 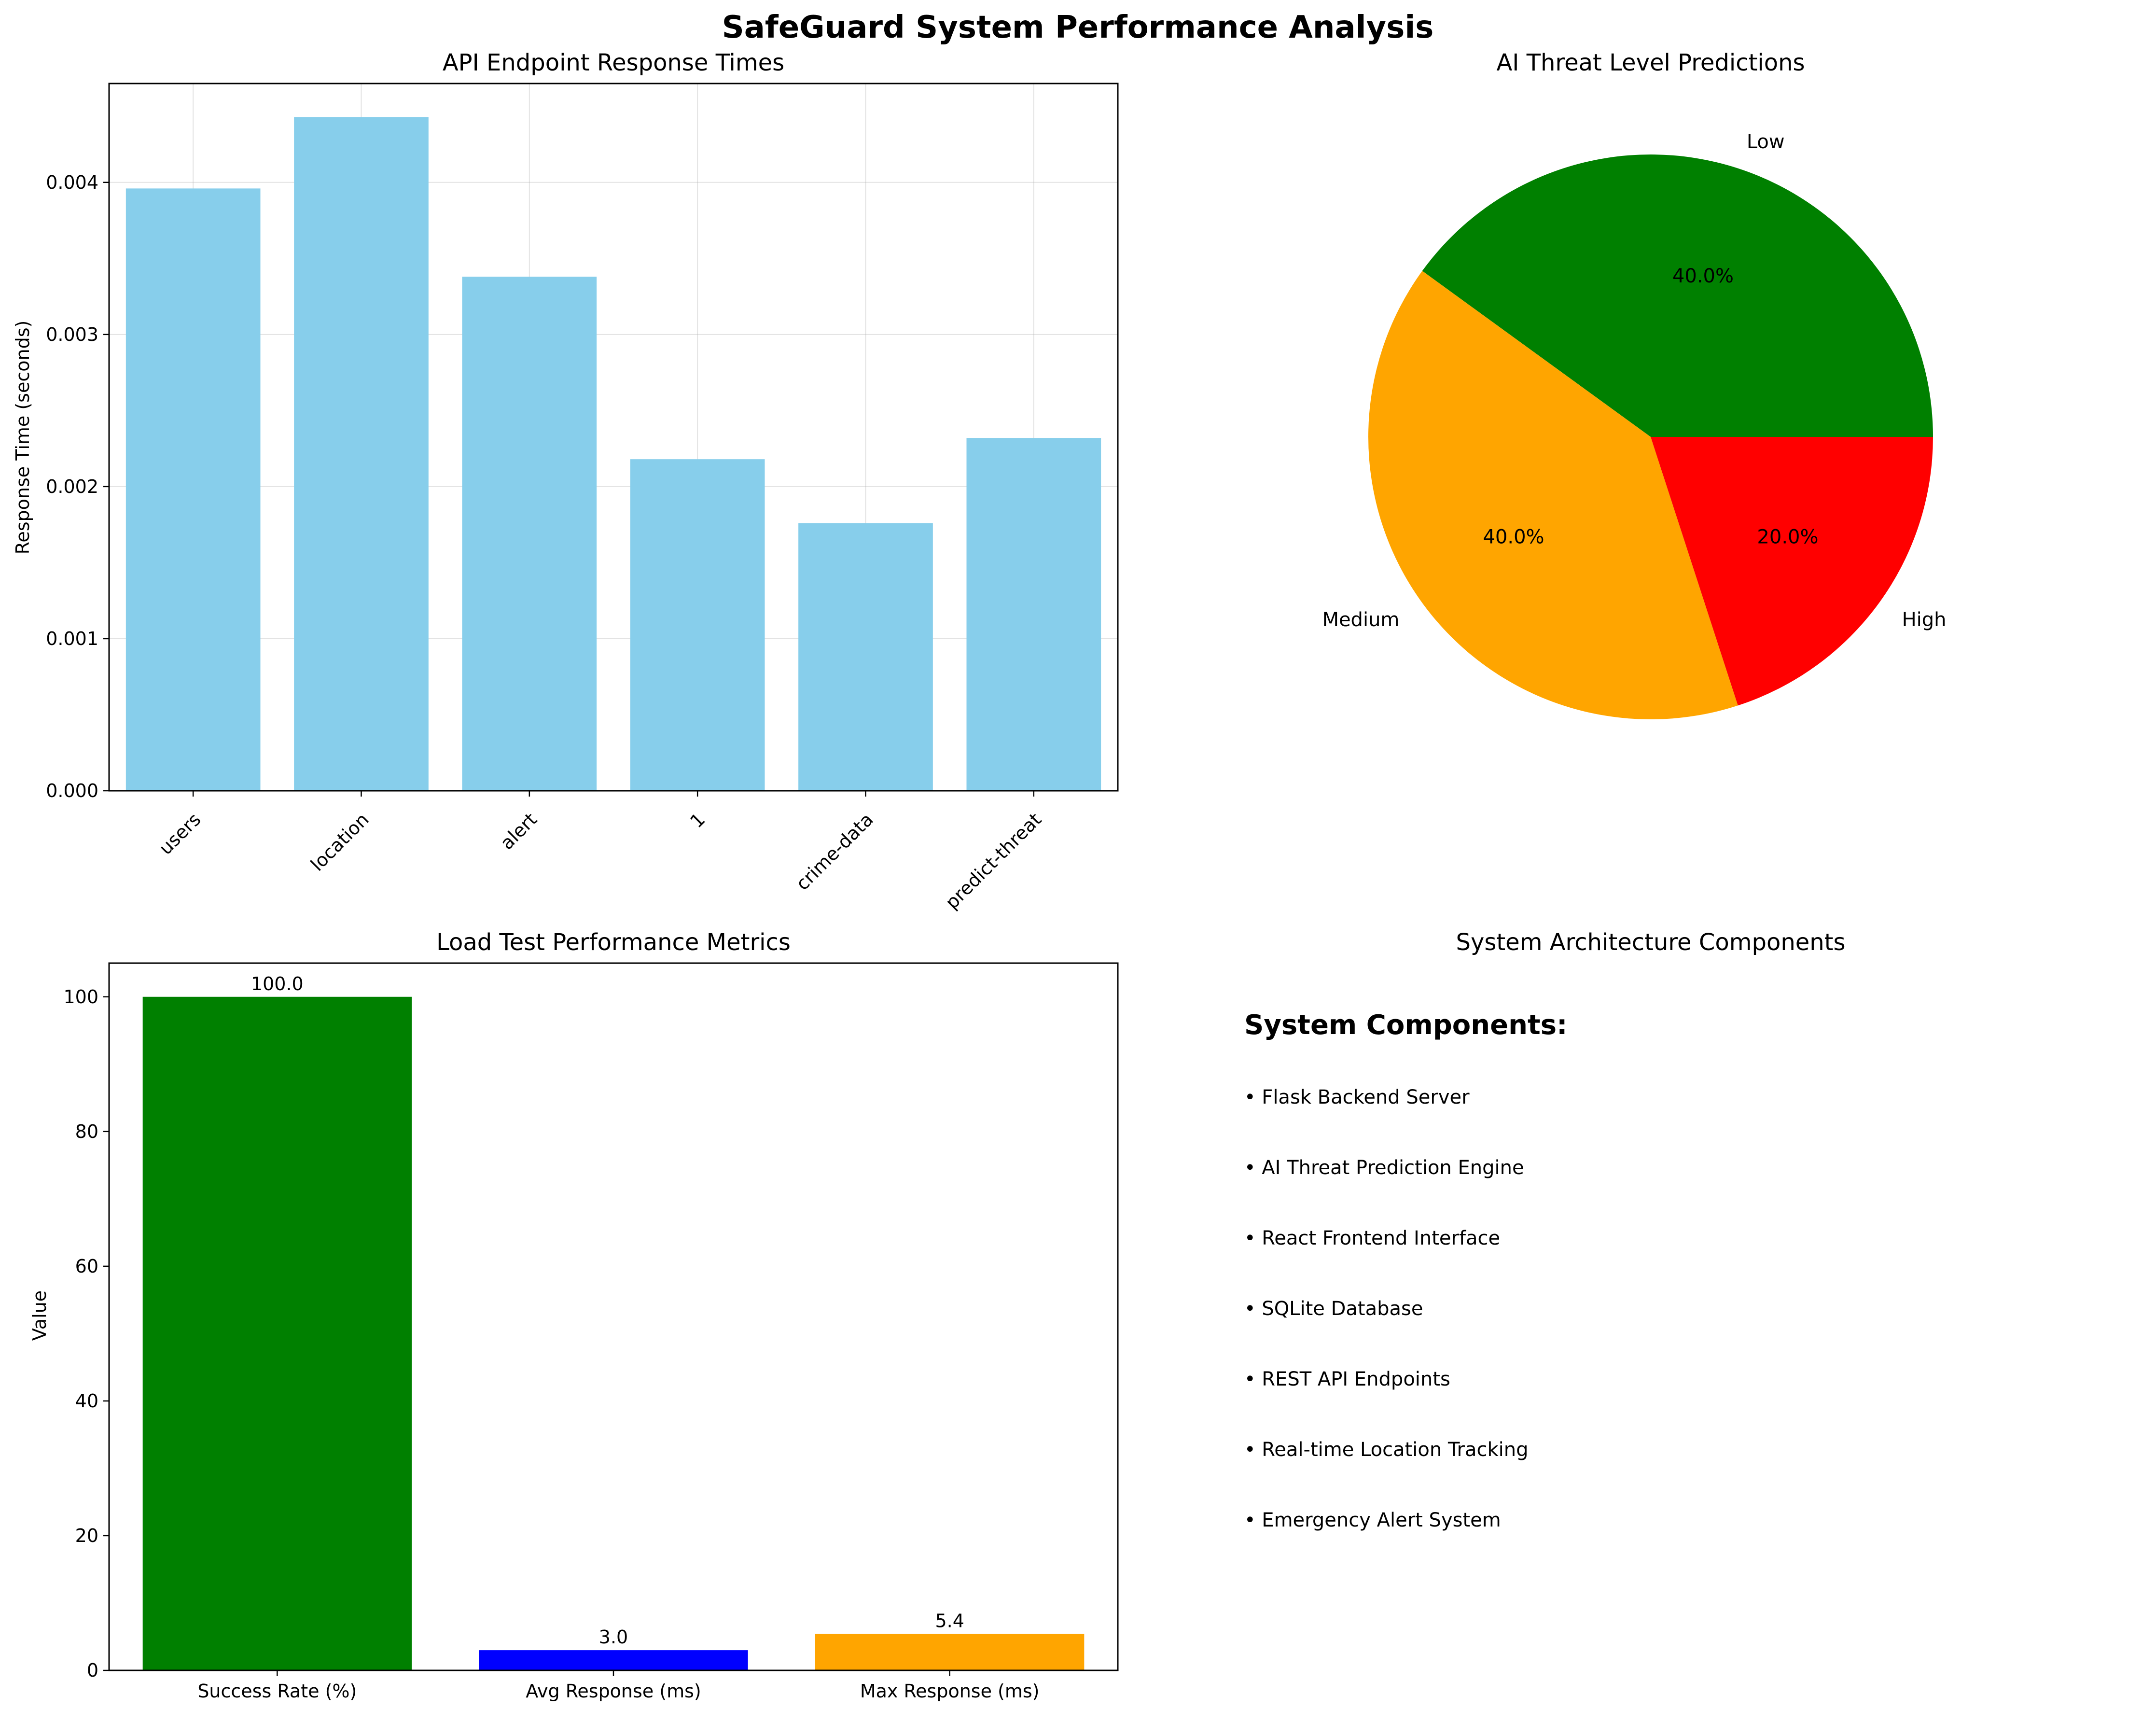 What do you see at coordinates (1787, 537) in the screenshot?
I see `pie-percent-label: 20.0%` at bounding box center [1787, 537].